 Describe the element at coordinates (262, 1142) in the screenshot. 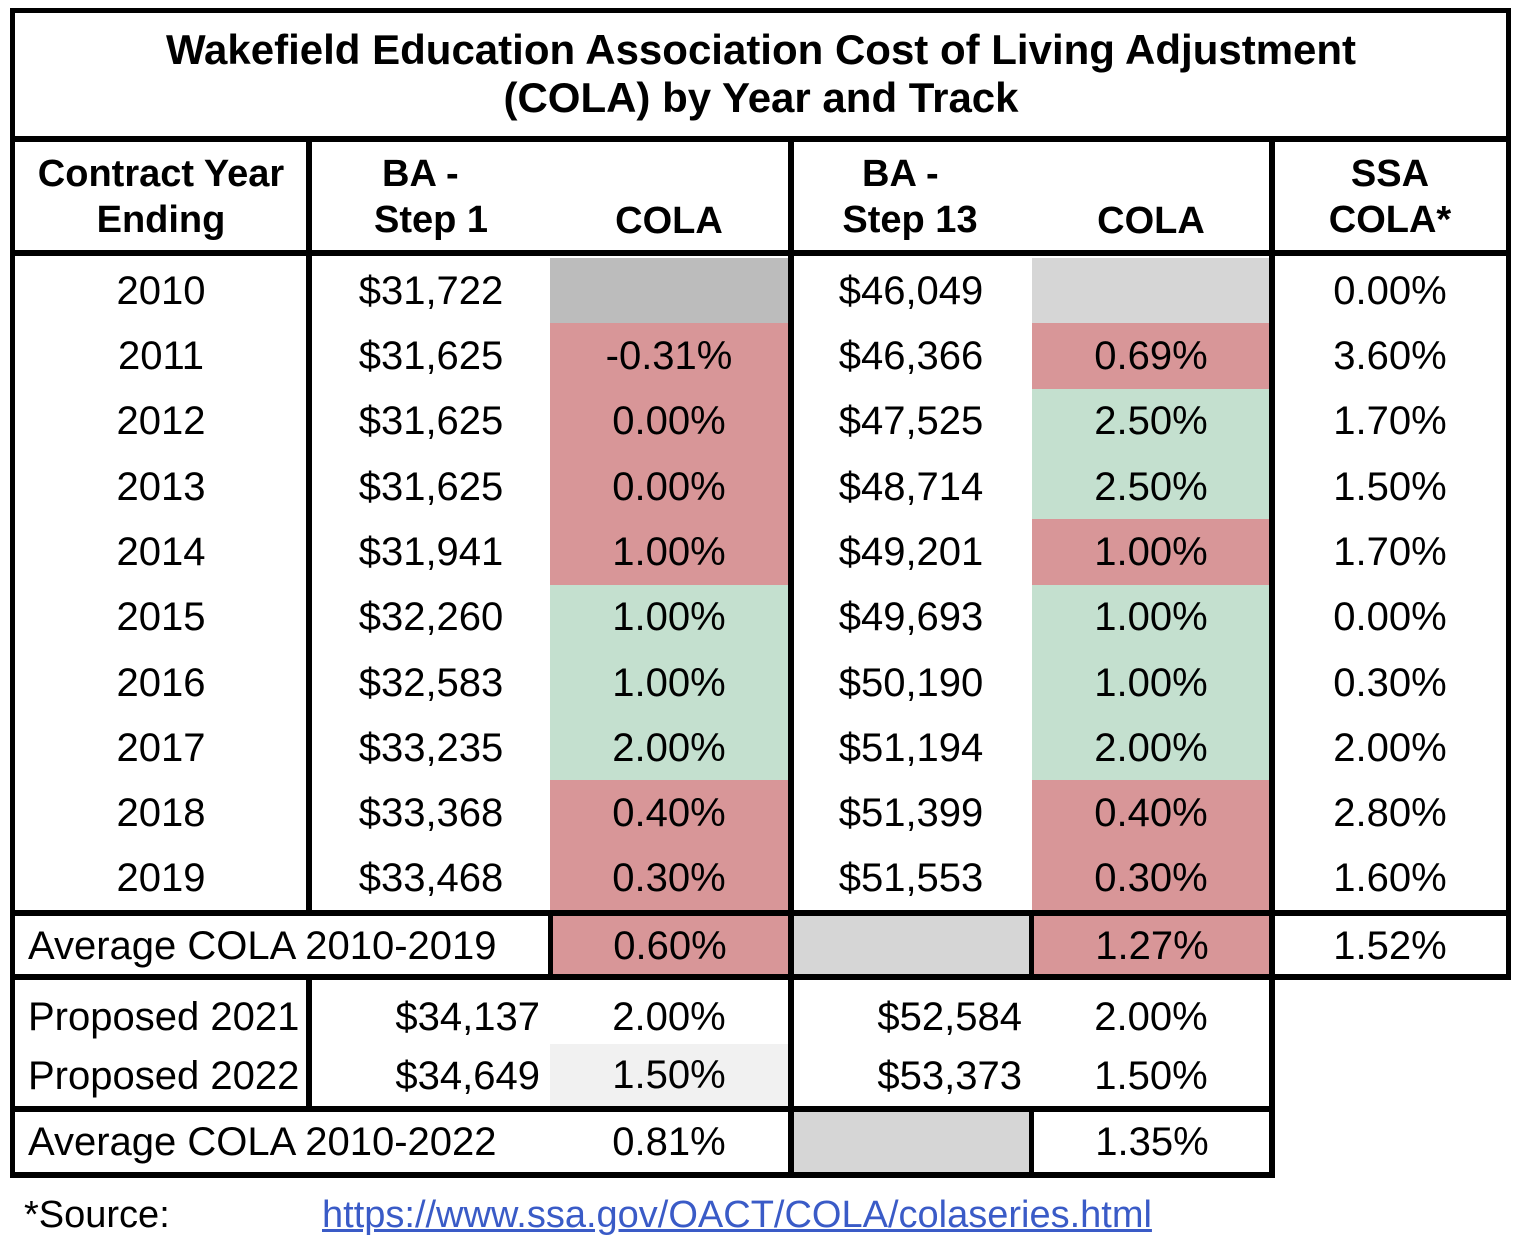

I see `average-2022-label: Average COLA 2010-2022` at that location.